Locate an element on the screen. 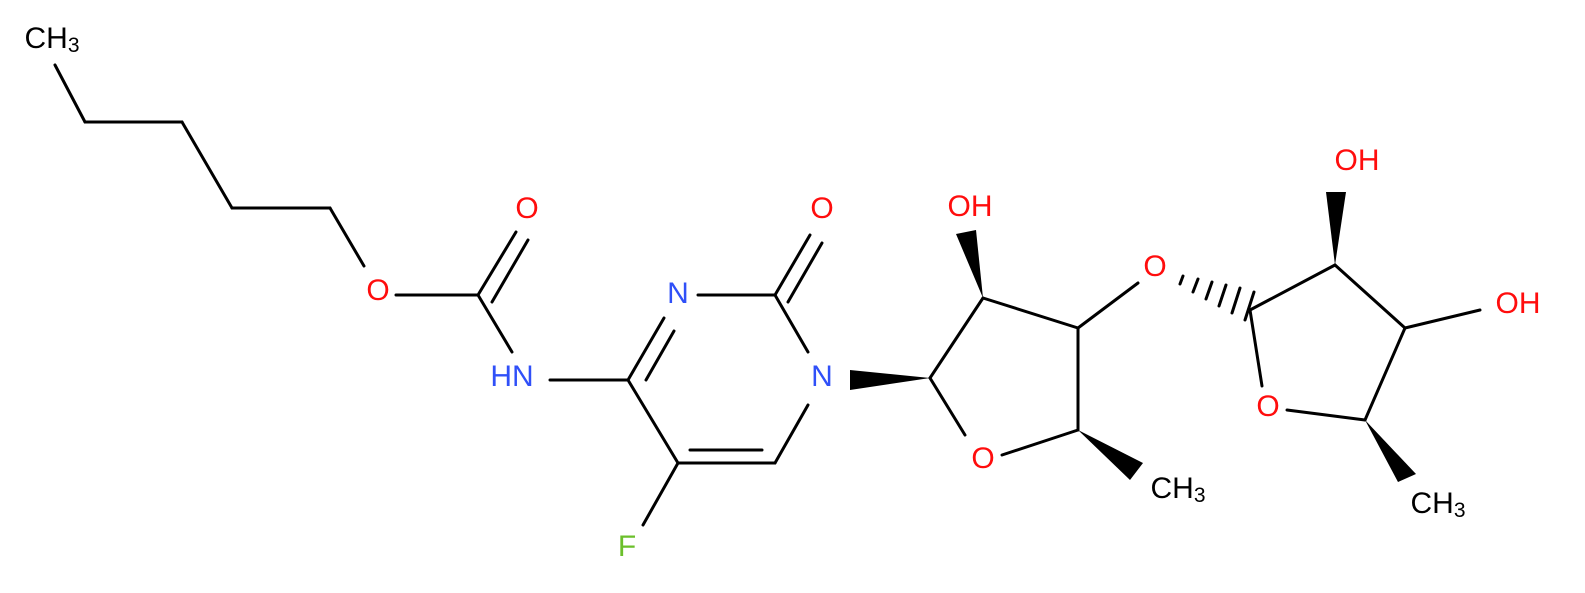 The width and height of the screenshot is (1585, 593). atom-label: F is located at coordinates (627, 546).